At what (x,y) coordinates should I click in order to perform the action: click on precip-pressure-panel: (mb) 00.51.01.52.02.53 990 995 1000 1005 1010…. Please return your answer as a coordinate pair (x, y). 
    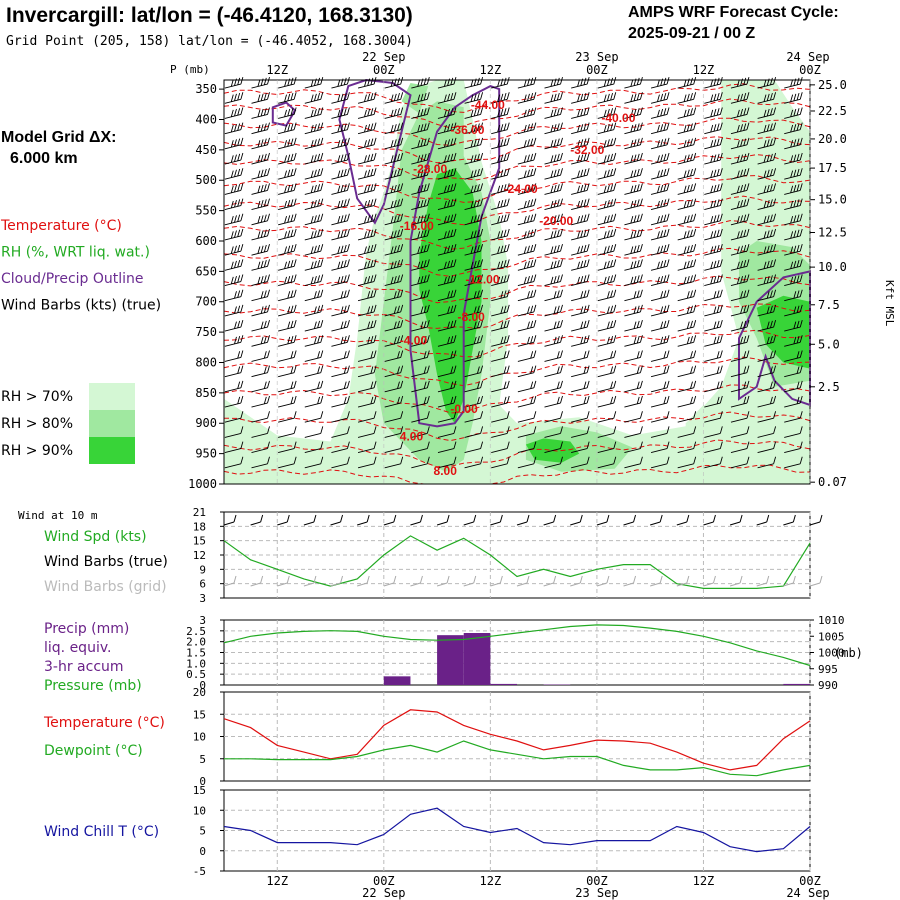
    Looking at the image, I should click on (453, 654).